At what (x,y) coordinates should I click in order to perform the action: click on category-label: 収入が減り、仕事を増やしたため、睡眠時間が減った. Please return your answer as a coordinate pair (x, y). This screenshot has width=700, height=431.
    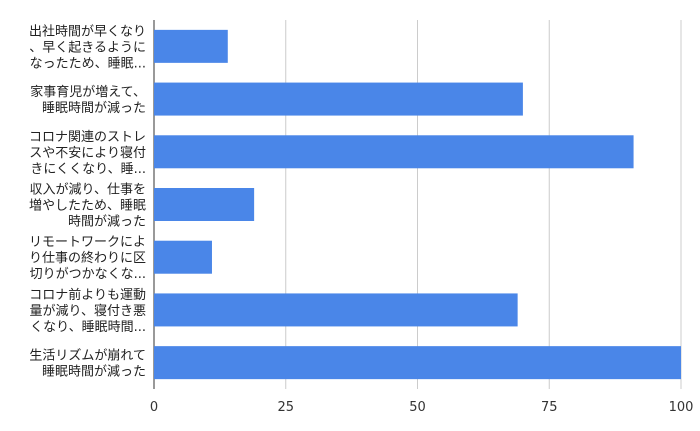
    Looking at the image, I should click on (87, 206).